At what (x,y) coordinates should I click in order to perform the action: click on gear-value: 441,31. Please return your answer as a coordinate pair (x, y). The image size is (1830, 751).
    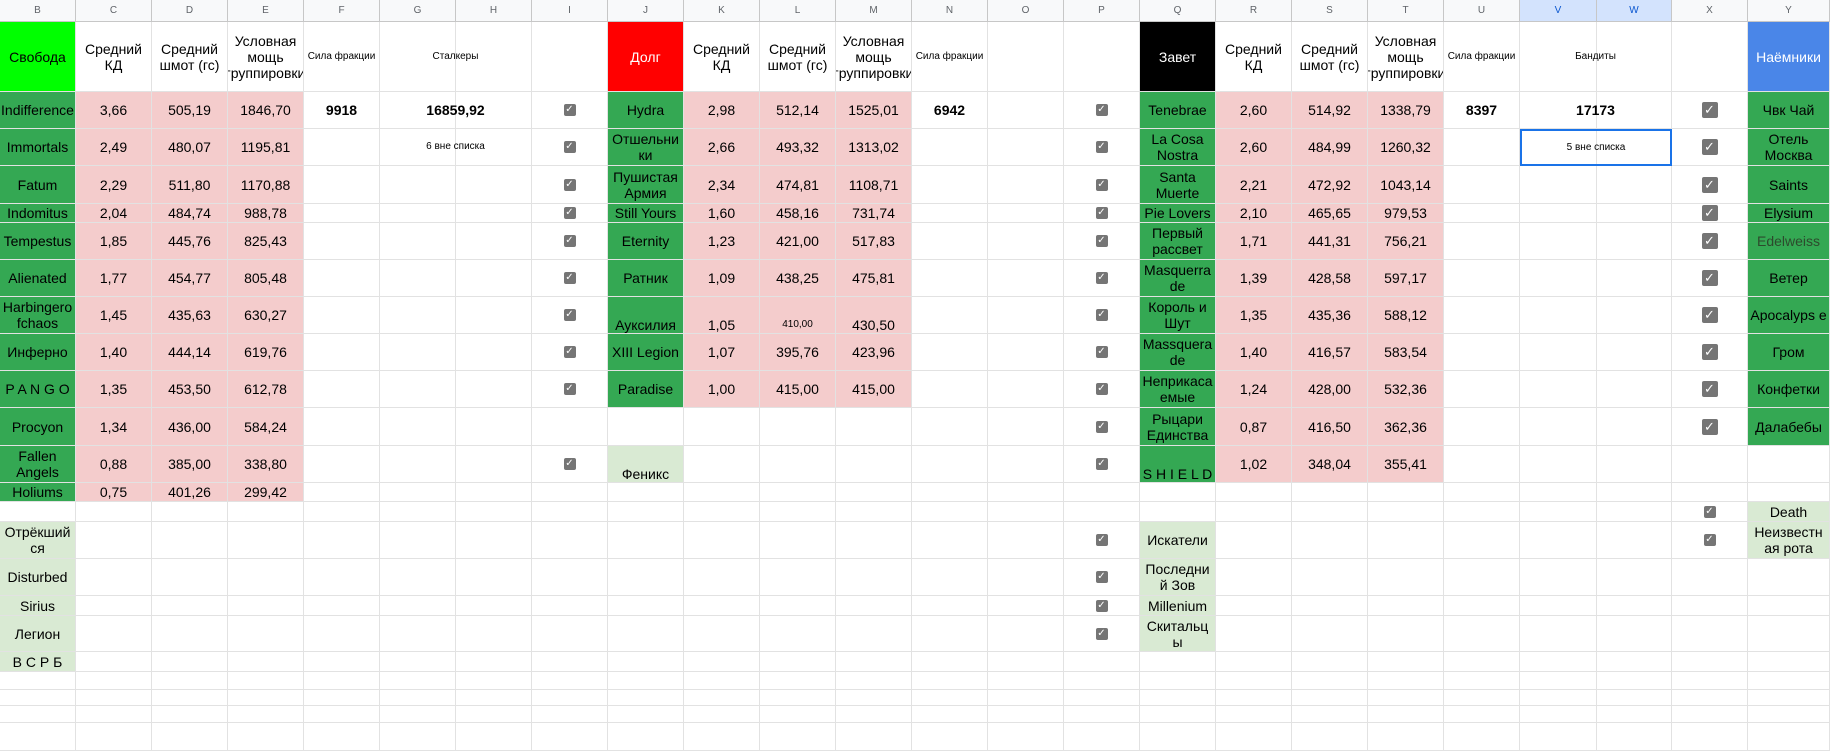
    Looking at the image, I should click on (1330, 241).